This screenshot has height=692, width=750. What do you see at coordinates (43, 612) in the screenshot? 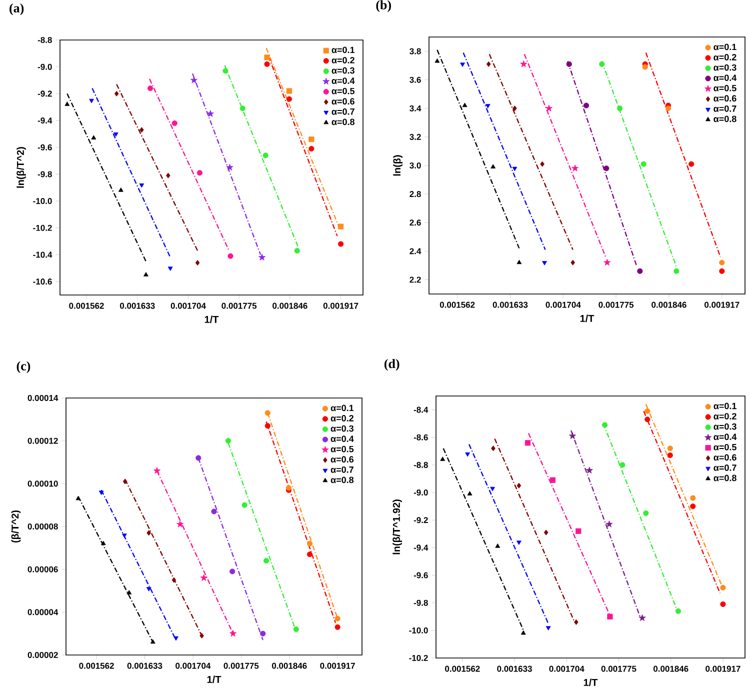
I see `y-tick-label: 0.00004` at bounding box center [43, 612].